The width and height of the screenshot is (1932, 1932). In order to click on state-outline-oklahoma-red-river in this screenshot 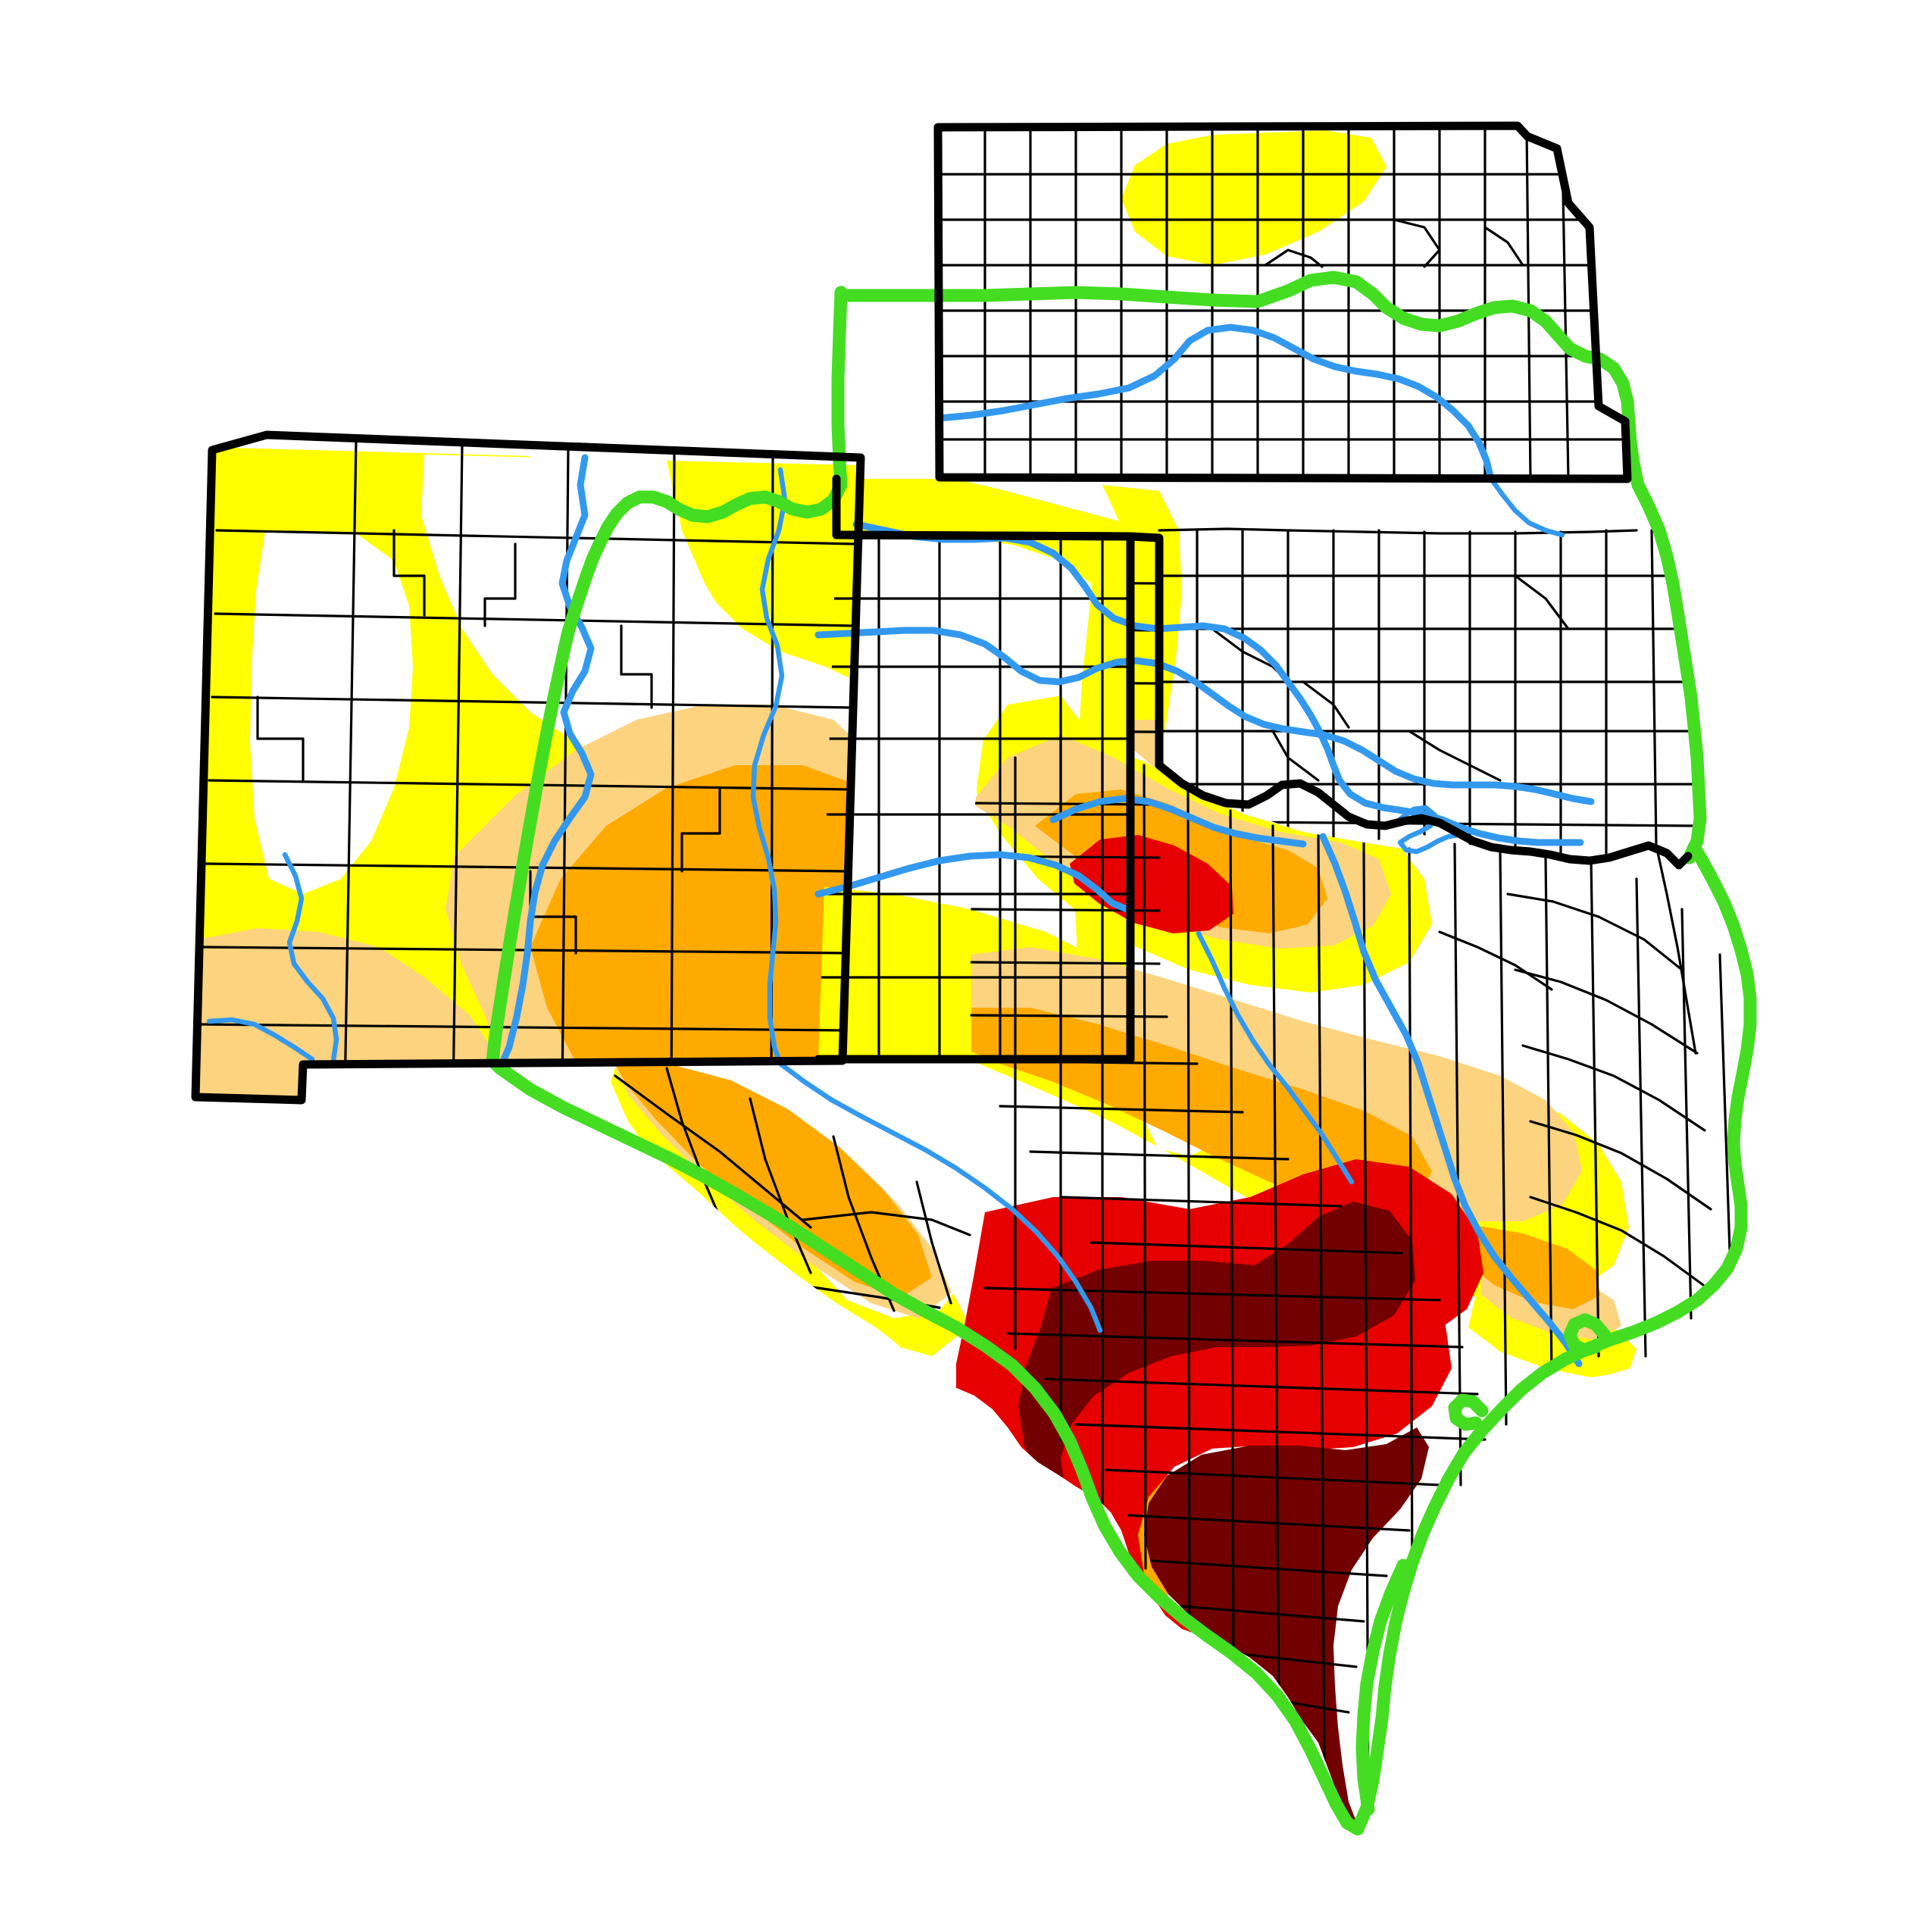, I will do `click(1424, 816)`.